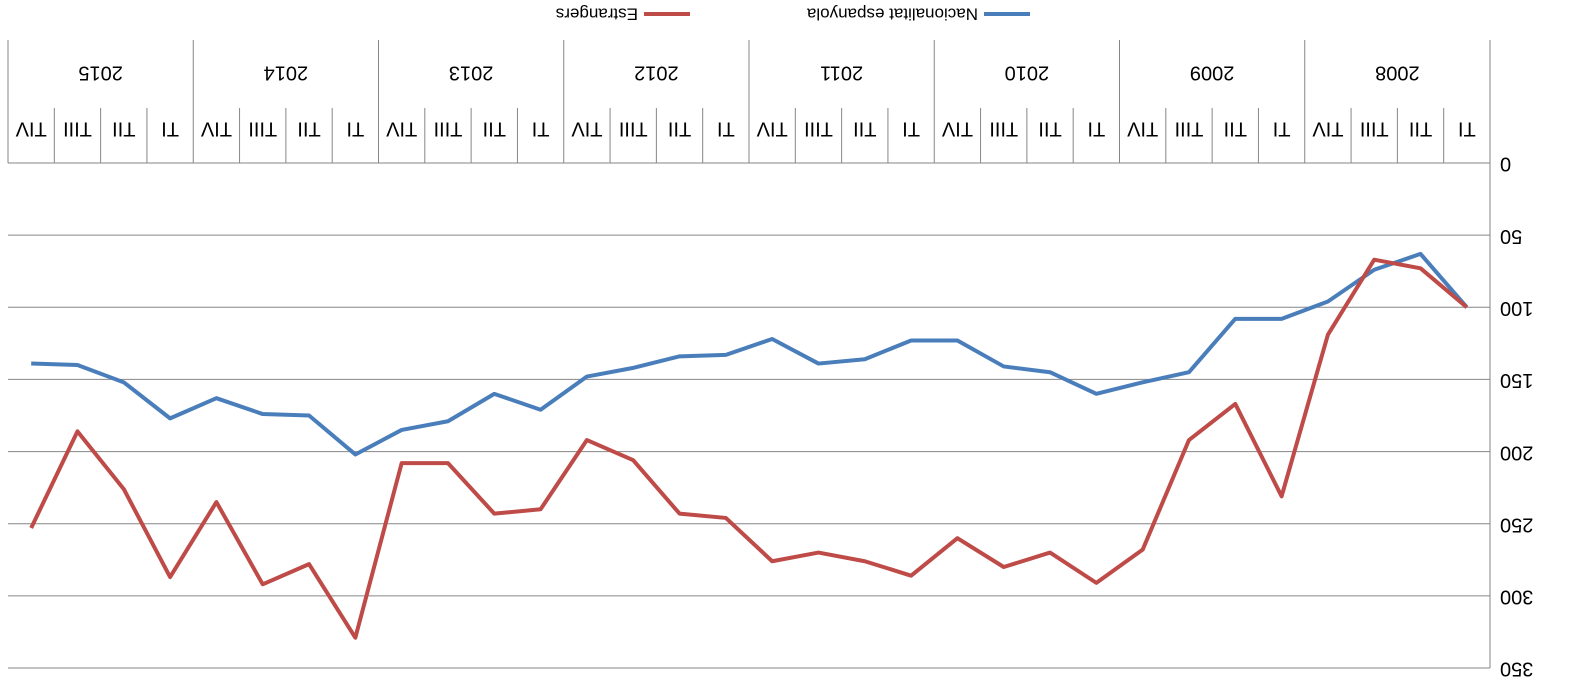 The image size is (1578, 694). I want to click on y-tick-label: 200, so click(1516, 452).